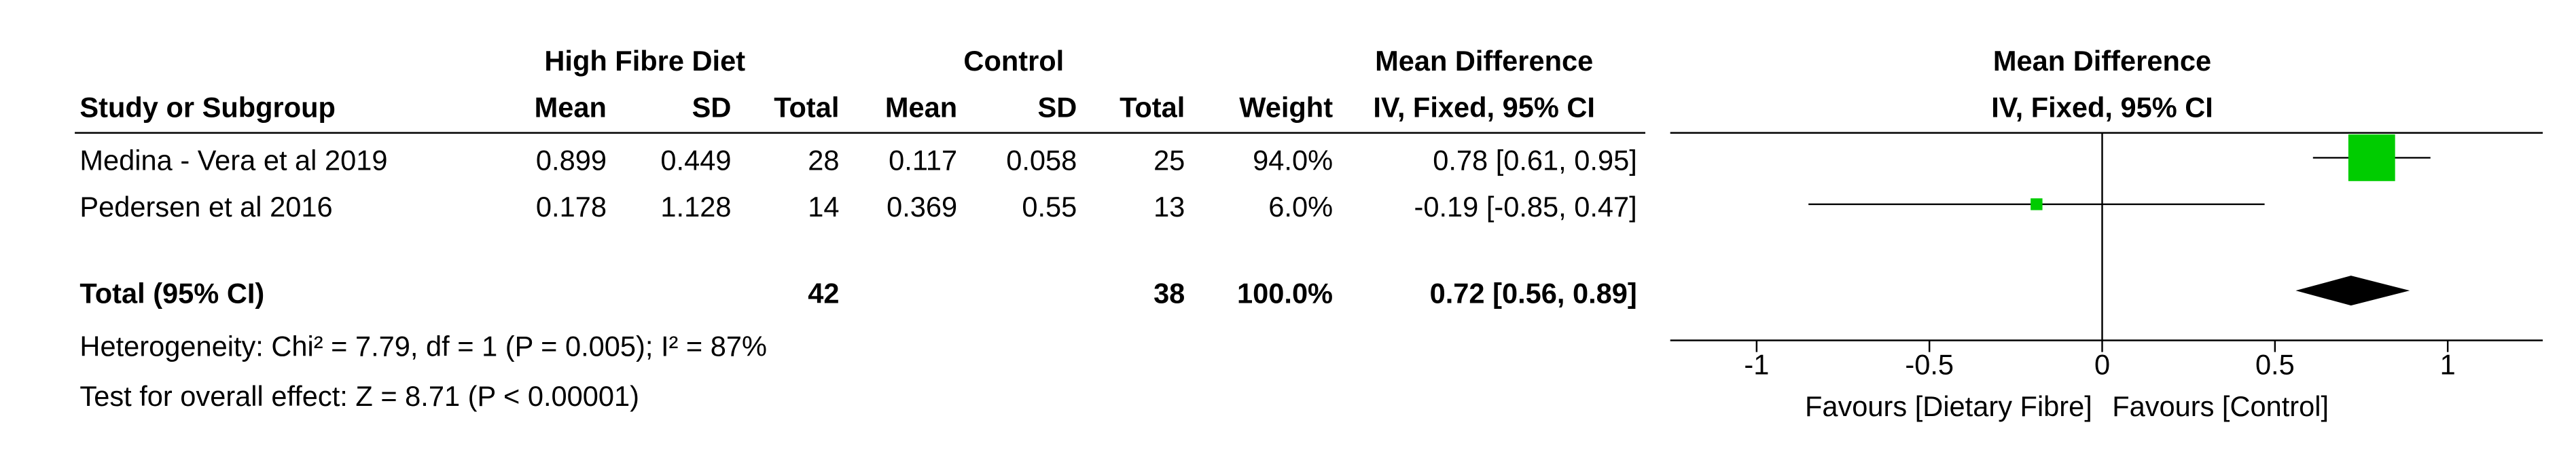 This screenshot has width=2576, height=450. What do you see at coordinates (823, 293) in the screenshot?
I see `total-cell: 42` at bounding box center [823, 293].